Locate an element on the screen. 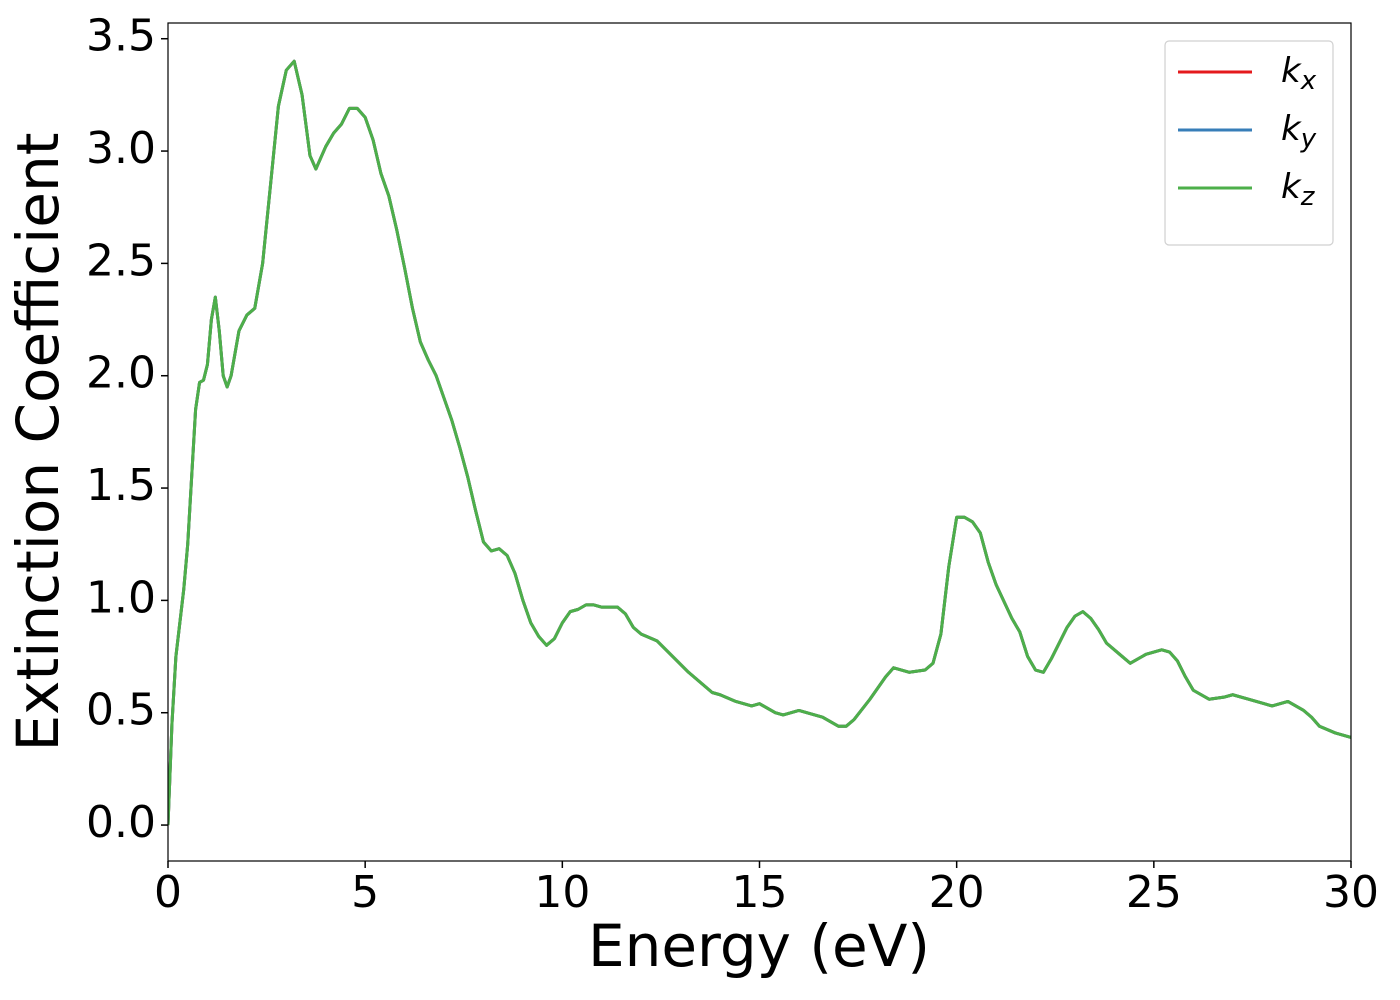  y-tick-label: 3.0 is located at coordinates (121, 148).